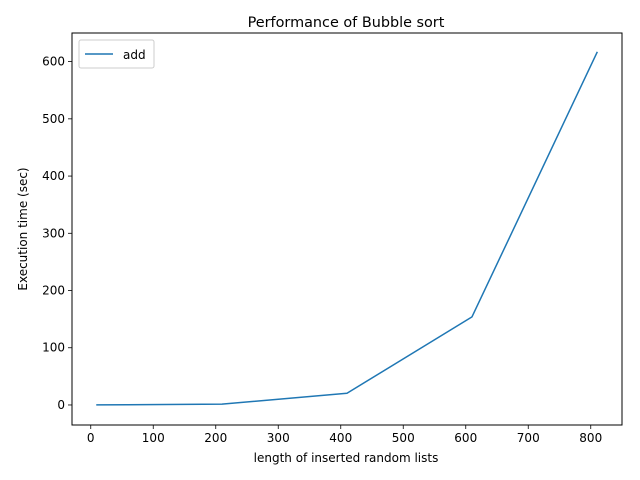 This screenshot has height=480, width=640. Describe the element at coordinates (53, 176) in the screenshot. I see `y-tick-label: 400` at that location.